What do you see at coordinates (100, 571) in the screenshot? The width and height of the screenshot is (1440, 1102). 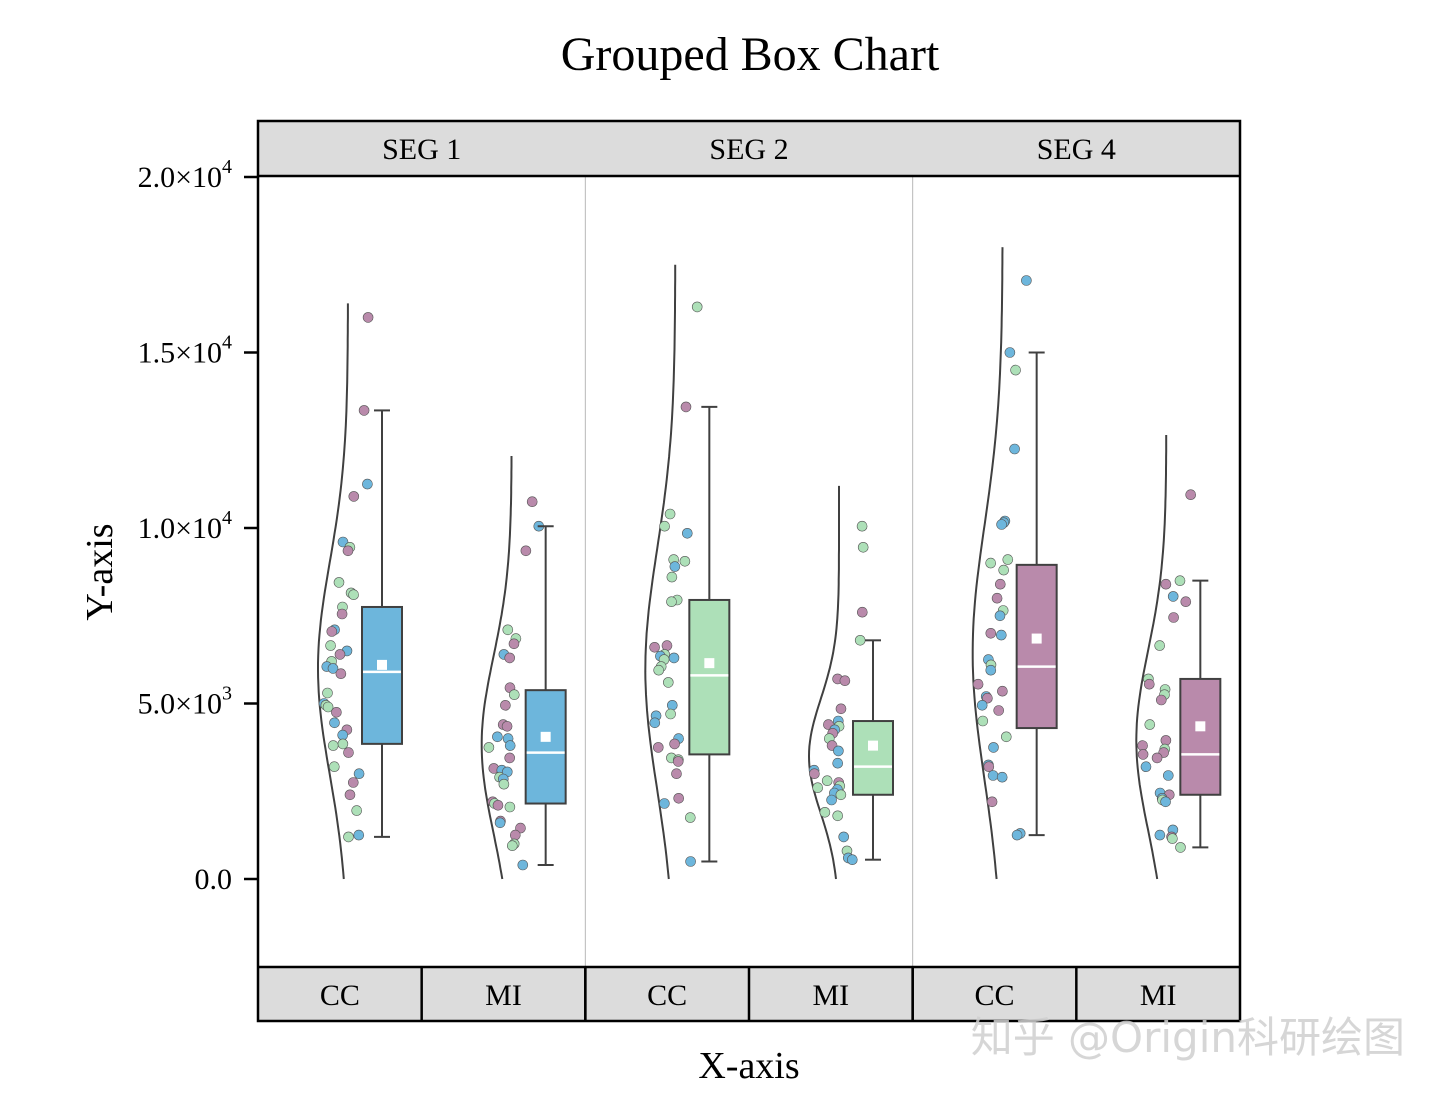 I see `y-axis-label: Y-axis` at bounding box center [100, 571].